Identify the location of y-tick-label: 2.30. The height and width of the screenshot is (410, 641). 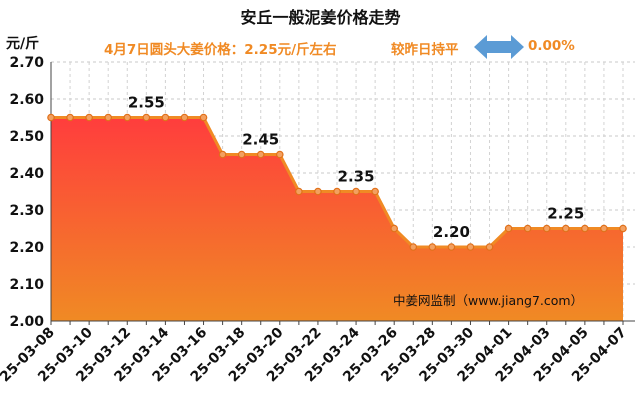
(26, 211).